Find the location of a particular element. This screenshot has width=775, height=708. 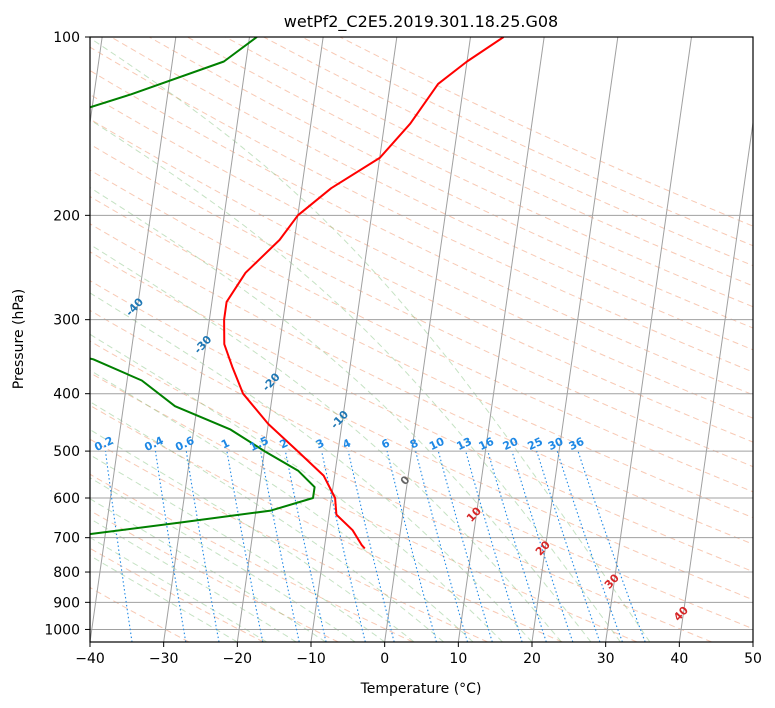

x-tick-label: 0 is located at coordinates (384, 659).